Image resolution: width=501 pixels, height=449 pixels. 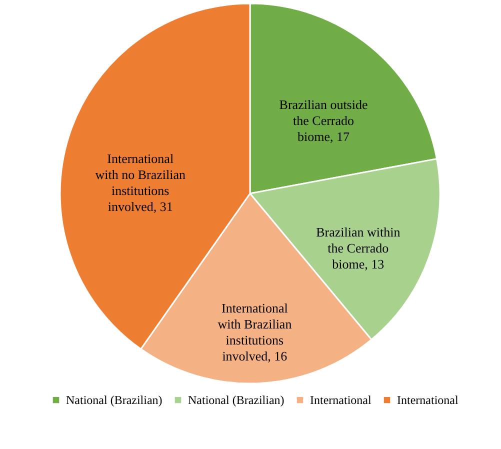 What do you see at coordinates (140, 182) in the screenshot?
I see `data-label: International with no Brazilian institutions involved, 31` at bounding box center [140, 182].